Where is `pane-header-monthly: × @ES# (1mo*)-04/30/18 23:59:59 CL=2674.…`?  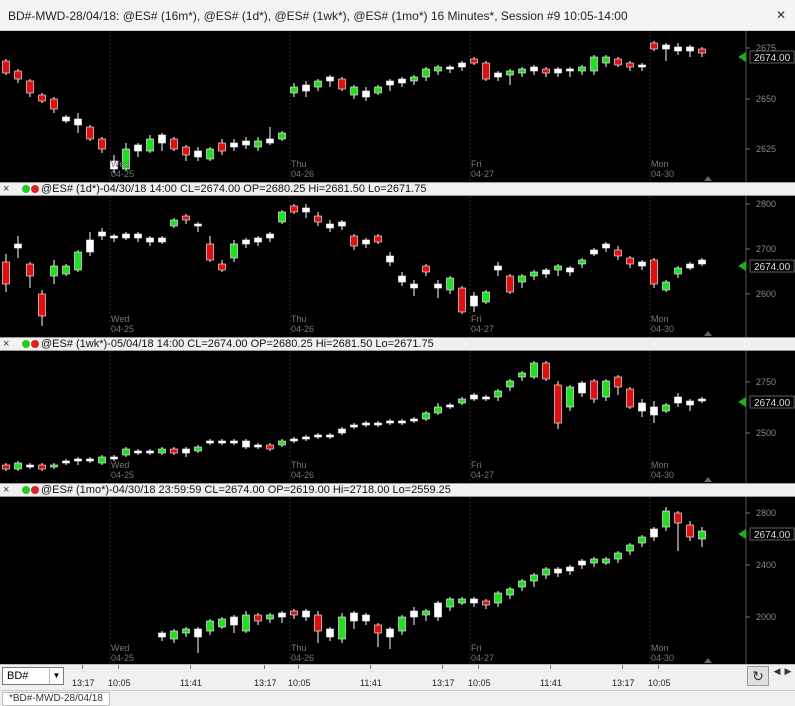 pane-header-monthly: × @ES# (1mo*)-04/30/18 23:59:59 CL=2674.… is located at coordinates (397, 490).